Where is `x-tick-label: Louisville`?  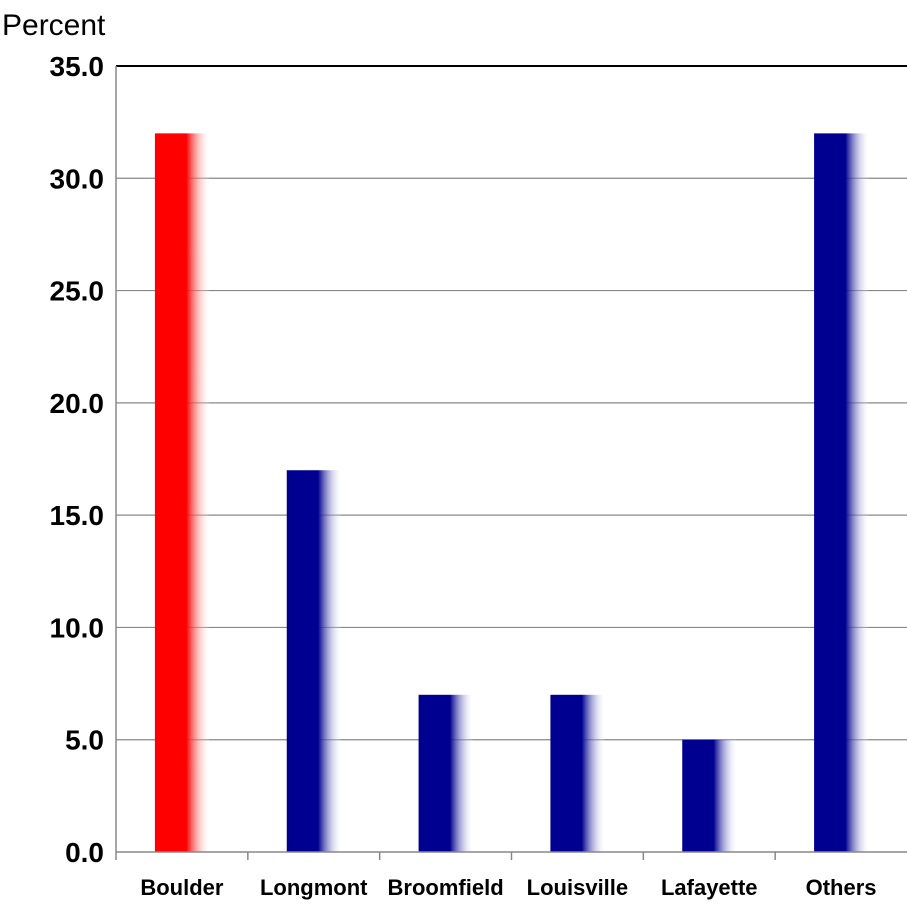 x-tick-label: Louisville is located at coordinates (577, 887).